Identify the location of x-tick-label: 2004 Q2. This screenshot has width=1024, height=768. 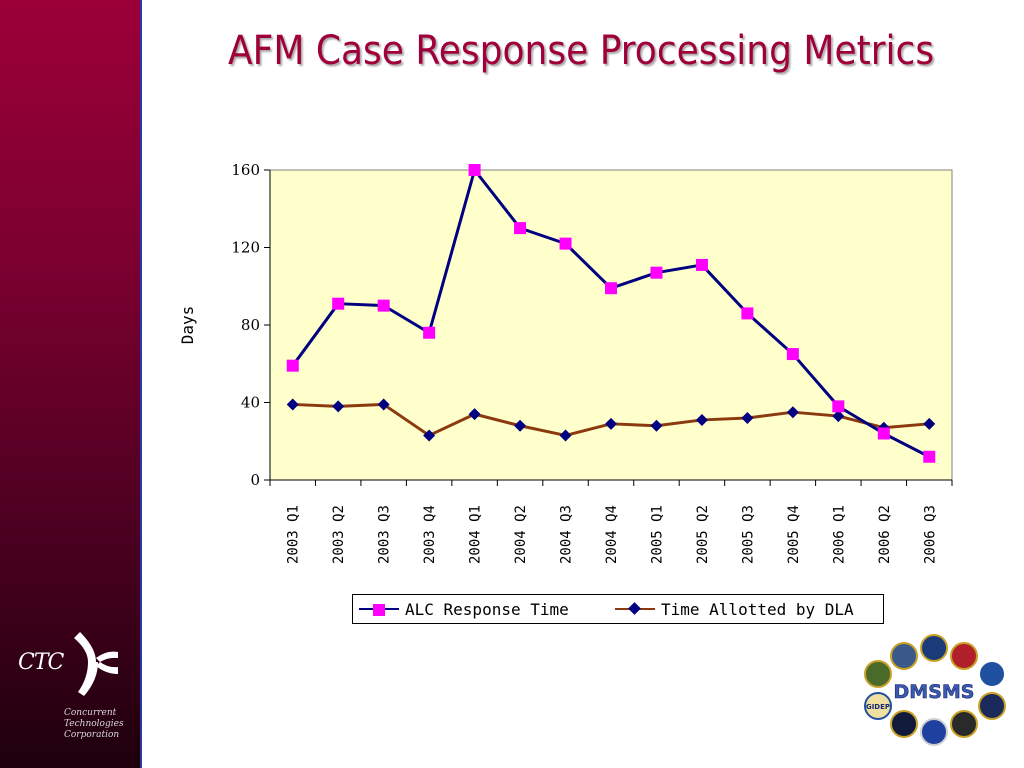
(521, 534).